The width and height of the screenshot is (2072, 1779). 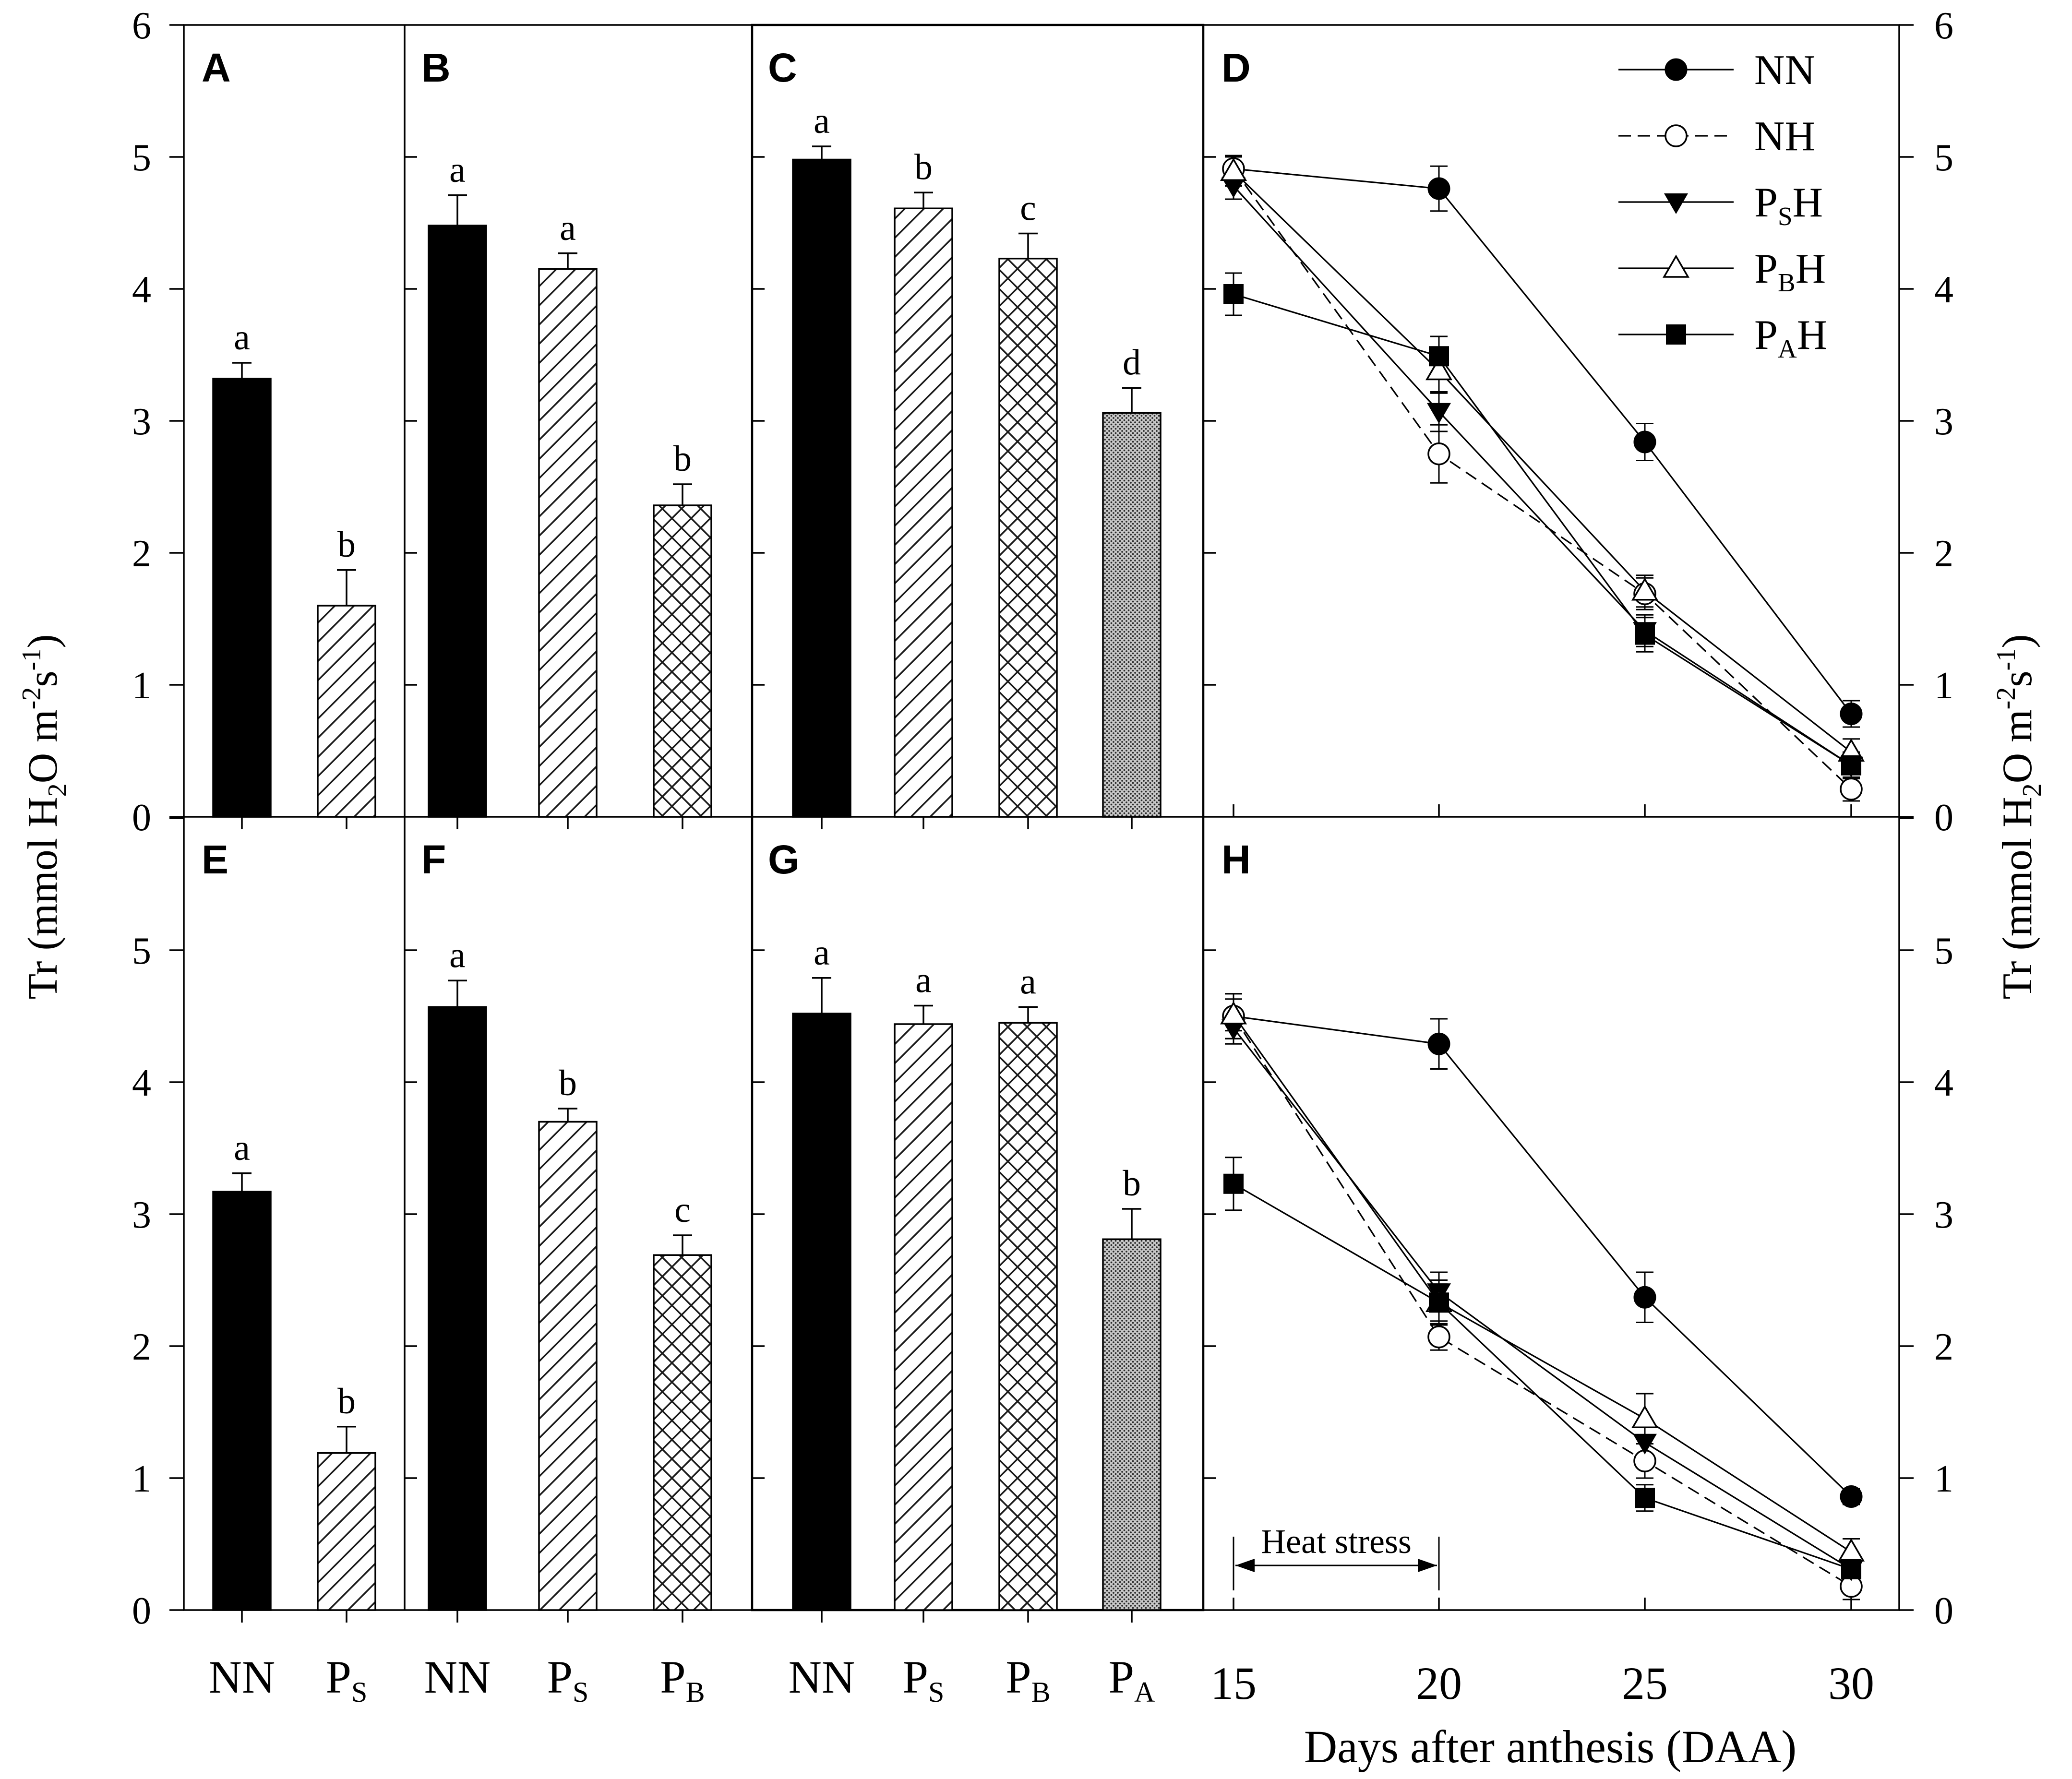 I want to click on legend-marker-NH, so click(x=1676, y=136).